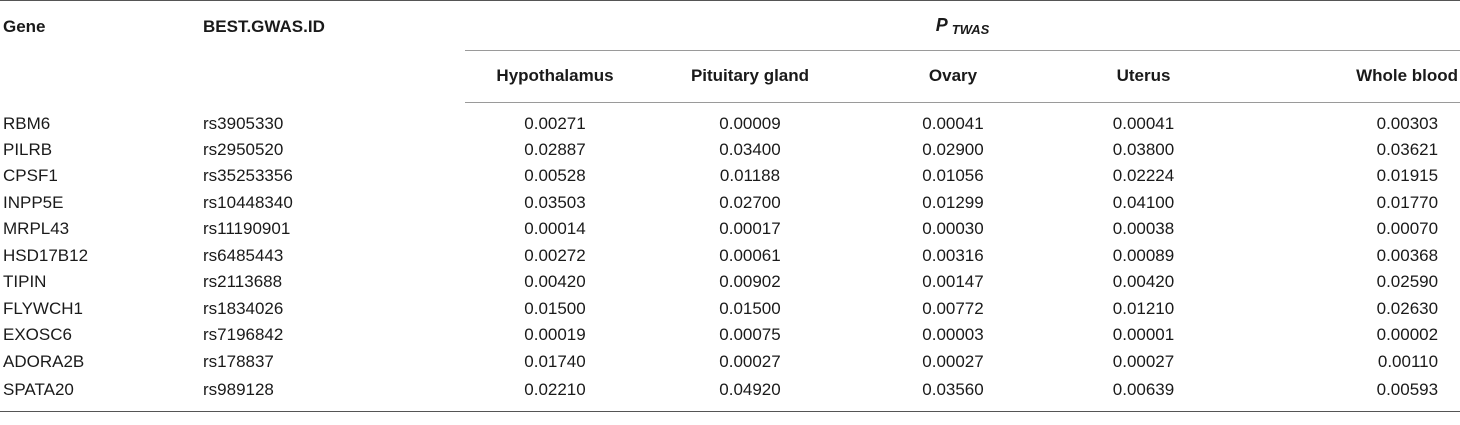 The height and width of the screenshot is (425, 1460). Describe the element at coordinates (334, 393) in the screenshot. I see `gwas-id-cell: rs989128` at that location.